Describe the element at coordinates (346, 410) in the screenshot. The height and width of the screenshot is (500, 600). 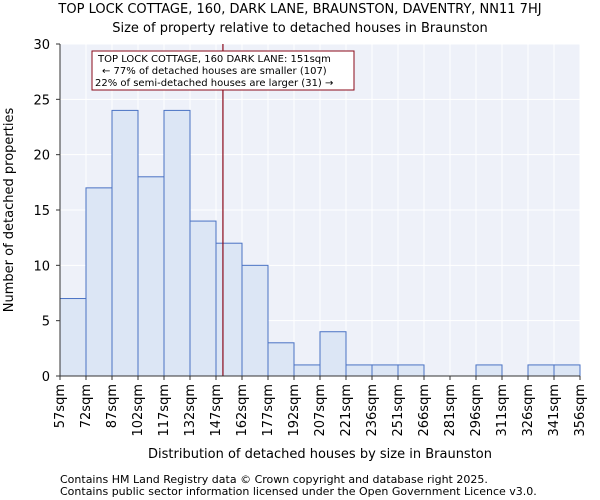
I see `x-tick-label: 221sqm` at that location.